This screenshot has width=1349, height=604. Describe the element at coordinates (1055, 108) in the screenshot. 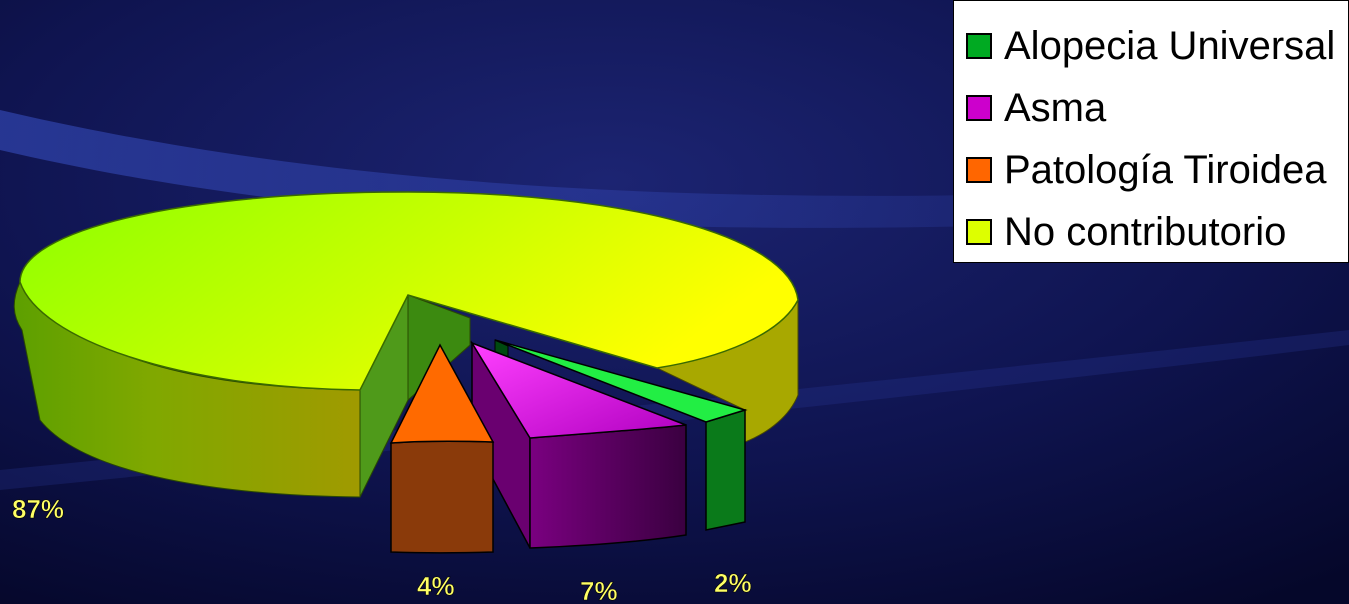

I see `legend-label: Asma` at that location.